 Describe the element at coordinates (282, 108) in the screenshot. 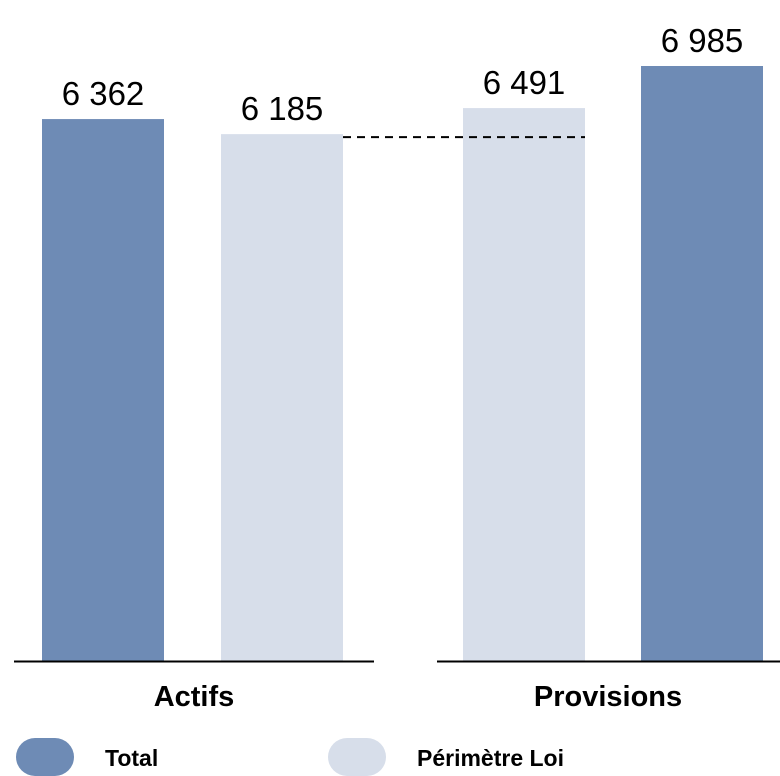

I see `data-label-actifs-perimetre-loi: 6 185` at that location.